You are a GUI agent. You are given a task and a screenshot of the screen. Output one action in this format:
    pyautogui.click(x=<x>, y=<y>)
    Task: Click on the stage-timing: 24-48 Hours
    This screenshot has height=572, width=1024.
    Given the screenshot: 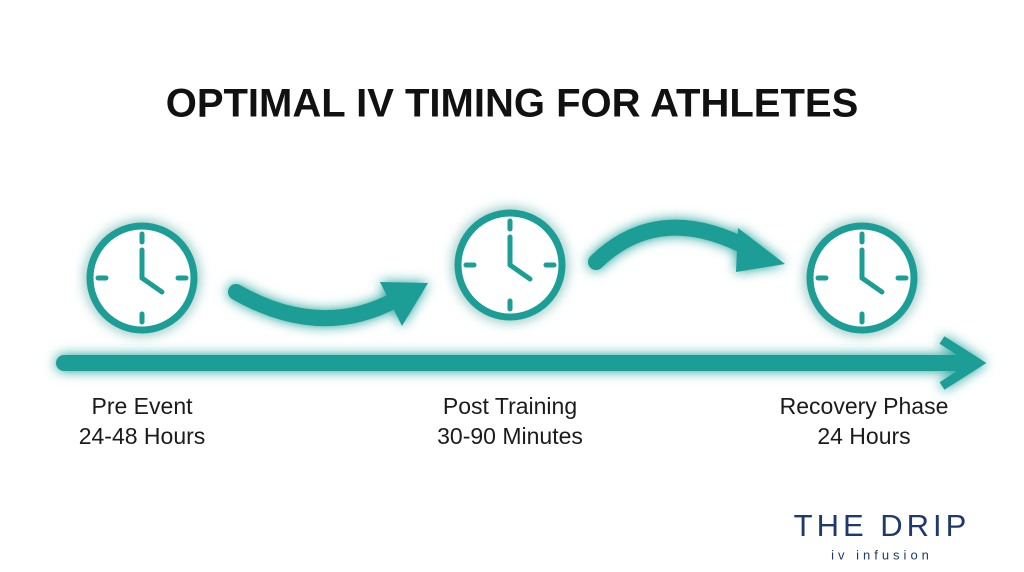 What is the action you would take?
    pyautogui.click(x=142, y=436)
    